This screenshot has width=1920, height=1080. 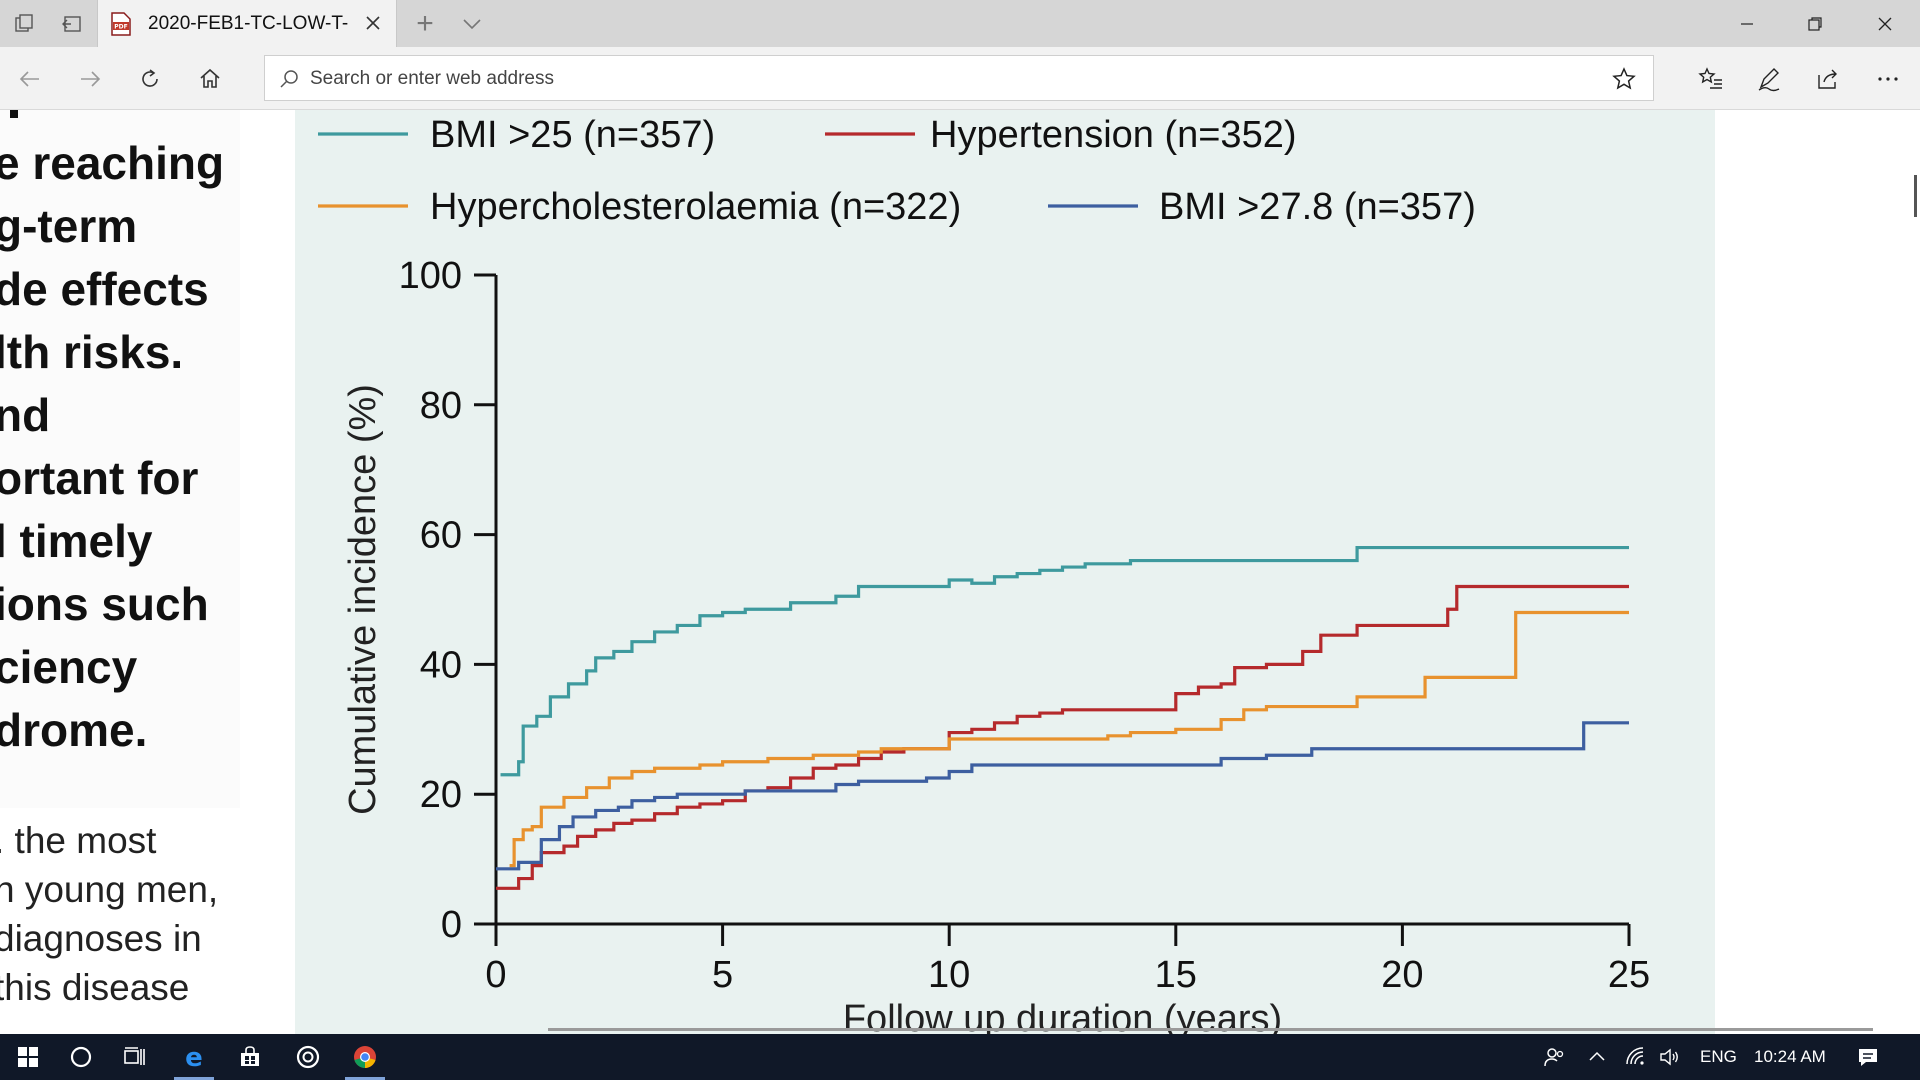 I want to click on taskbar-edge-app: e, so click(x=194, y=1057).